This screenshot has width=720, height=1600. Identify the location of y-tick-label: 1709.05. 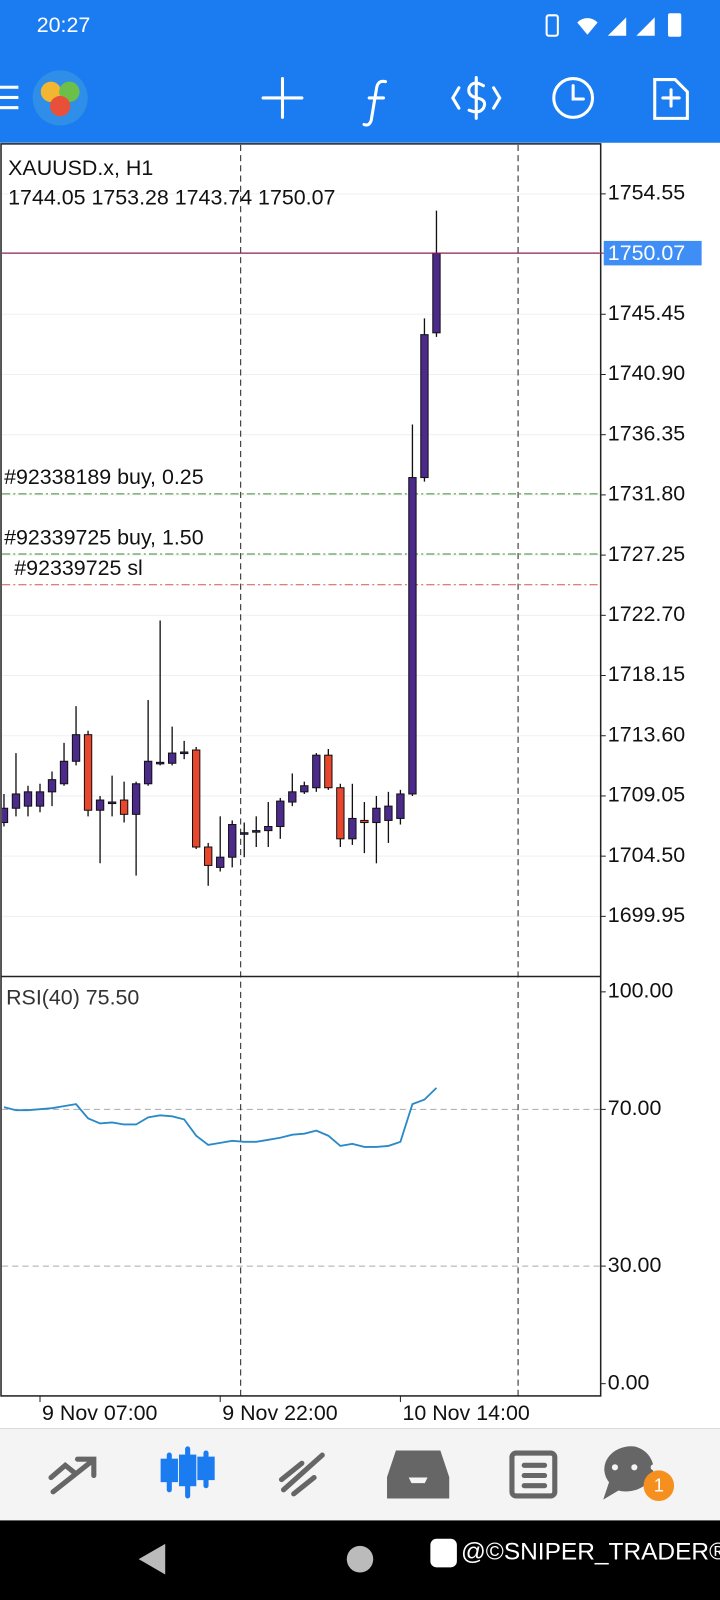
(646, 795).